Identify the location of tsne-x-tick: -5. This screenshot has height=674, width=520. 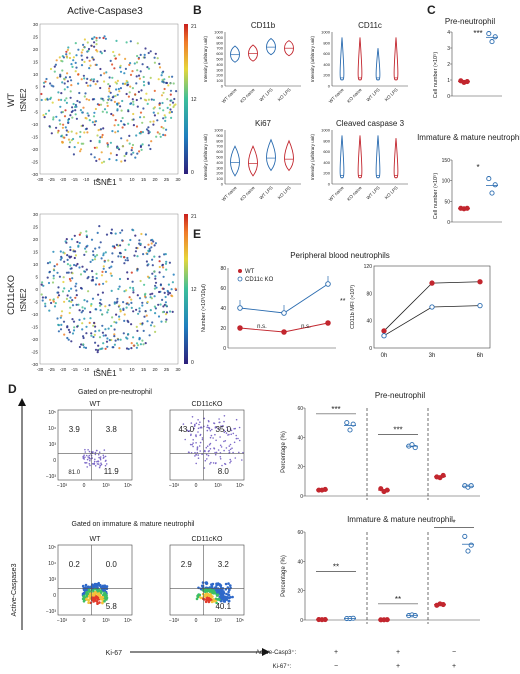
(97, 179).